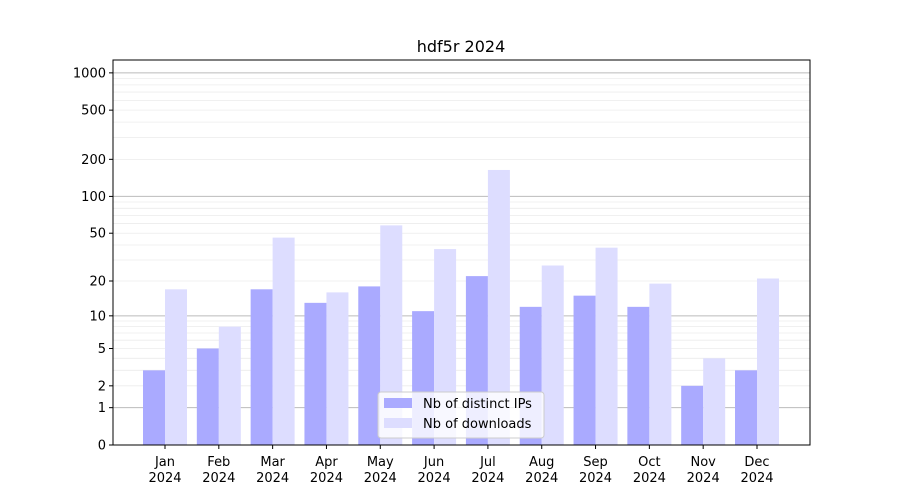 The image size is (900, 504). I want to click on y-tick-label: 10, so click(97, 316).